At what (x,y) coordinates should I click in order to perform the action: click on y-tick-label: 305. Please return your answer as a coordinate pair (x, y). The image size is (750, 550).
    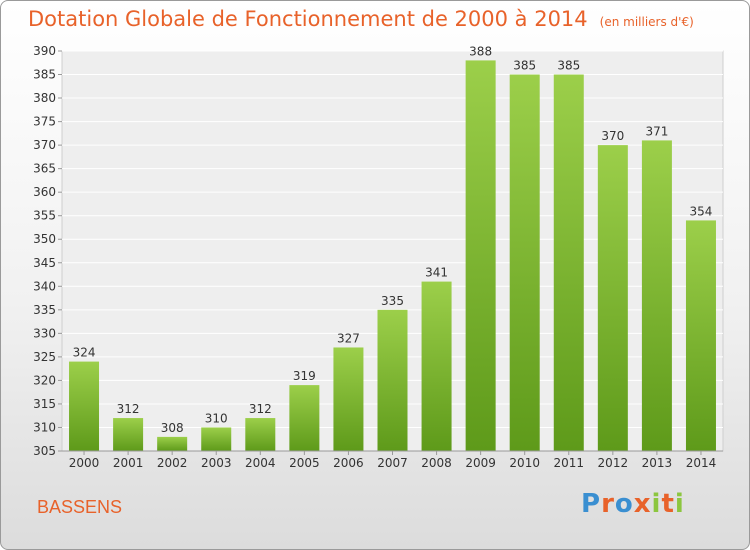
    Looking at the image, I should click on (44, 451).